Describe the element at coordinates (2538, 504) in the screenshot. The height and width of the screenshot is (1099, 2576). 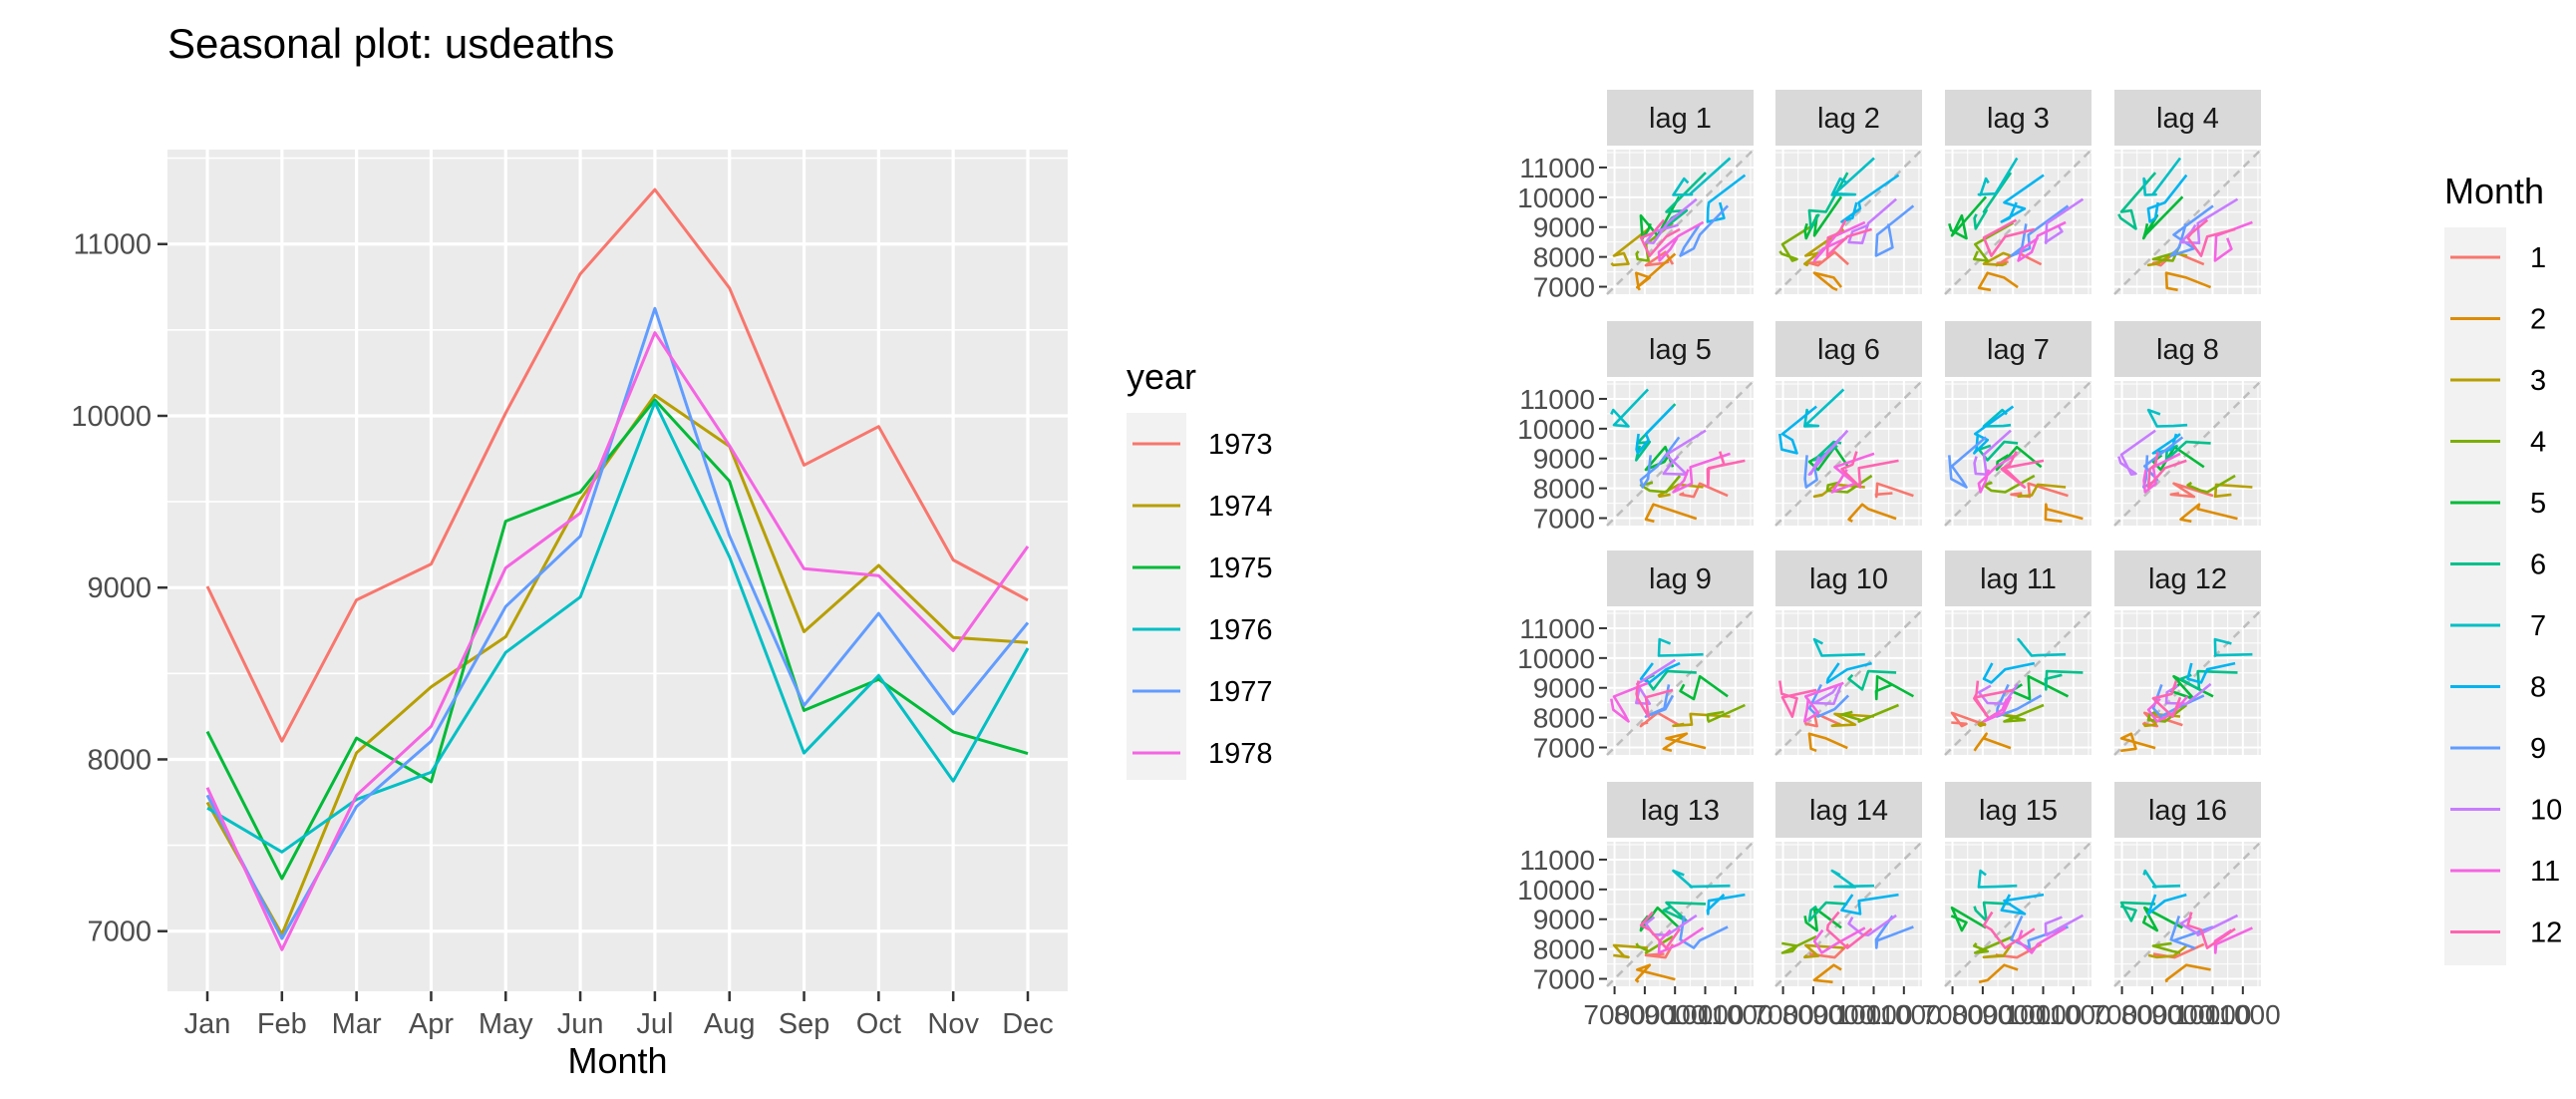
I see `lag-legend-label: 5` at that location.